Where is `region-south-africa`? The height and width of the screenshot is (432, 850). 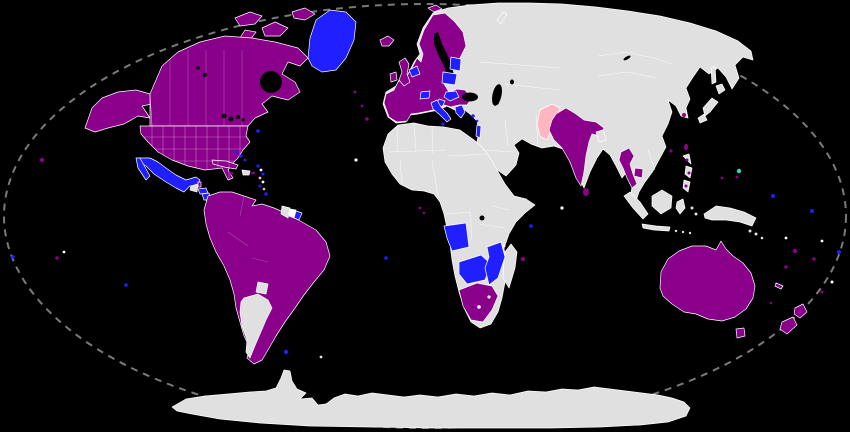 region-south-africa is located at coordinates (478, 302).